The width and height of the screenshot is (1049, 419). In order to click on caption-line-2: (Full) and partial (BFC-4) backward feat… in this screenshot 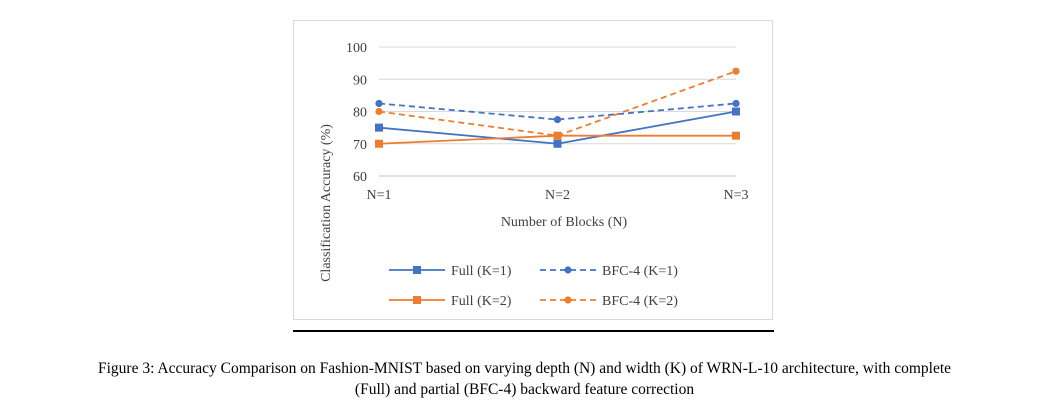, I will do `click(524, 389)`.